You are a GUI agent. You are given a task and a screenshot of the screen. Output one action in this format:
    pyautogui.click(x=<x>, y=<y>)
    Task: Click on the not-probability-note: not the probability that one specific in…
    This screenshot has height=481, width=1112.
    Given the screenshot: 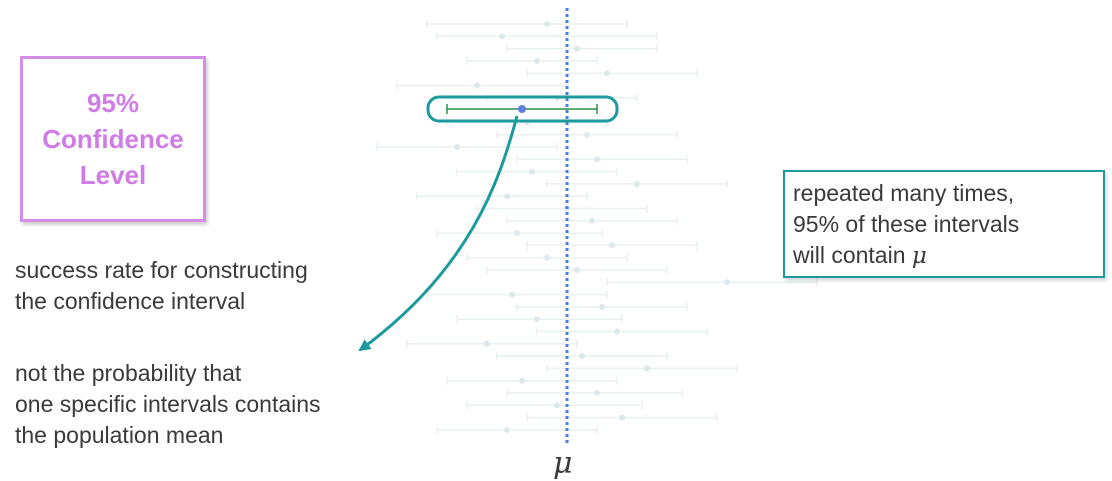 What is the action you would take?
    pyautogui.click(x=168, y=404)
    